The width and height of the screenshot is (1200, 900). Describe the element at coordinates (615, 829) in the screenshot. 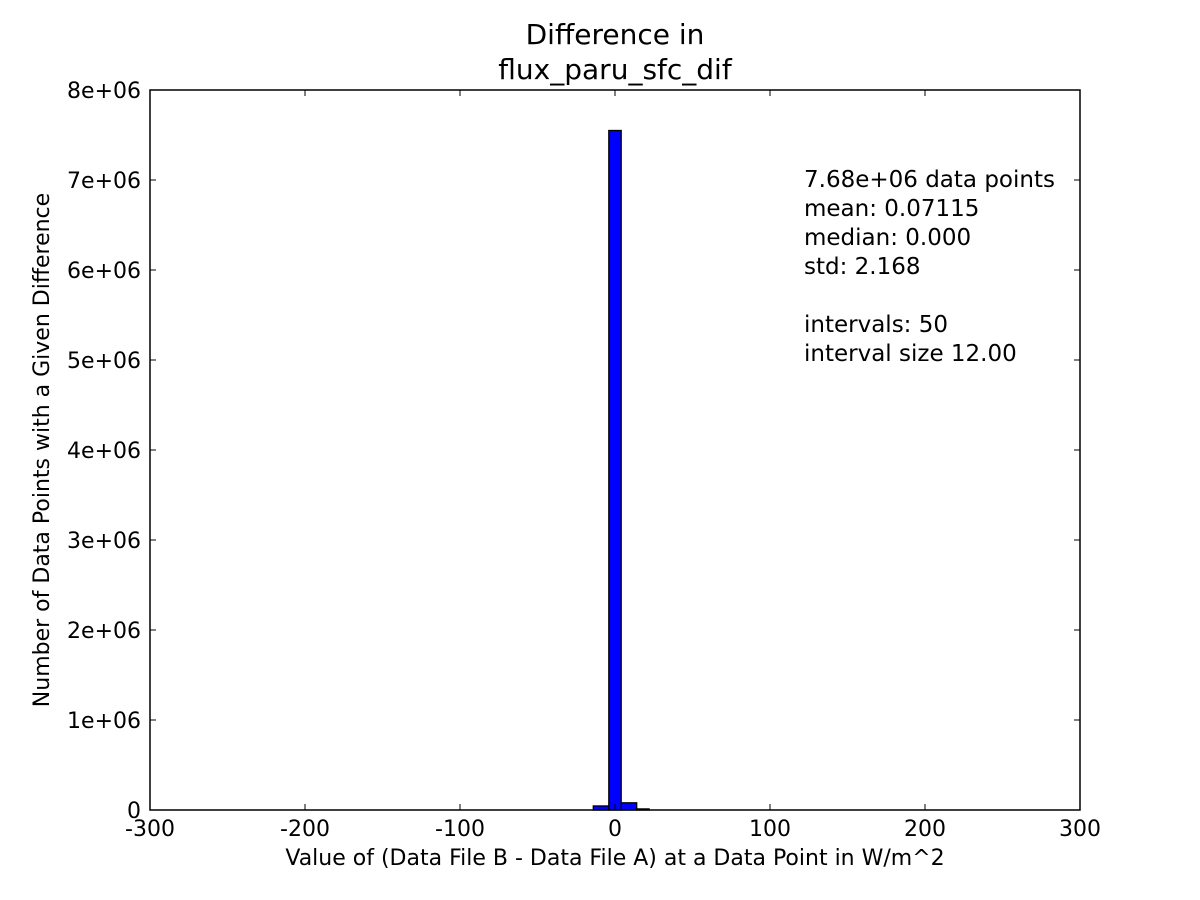

I see `x-tick-label: 0` at that location.